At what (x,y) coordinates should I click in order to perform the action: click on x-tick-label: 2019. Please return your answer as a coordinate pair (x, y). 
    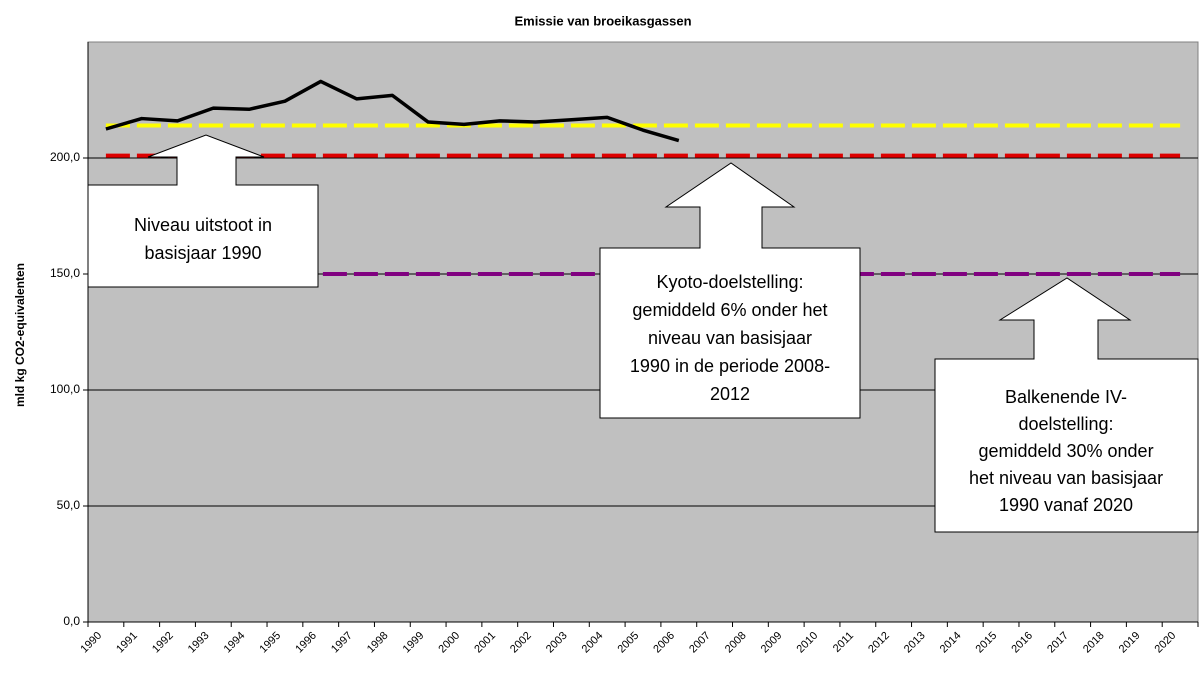
    Looking at the image, I should click on (1130, 643).